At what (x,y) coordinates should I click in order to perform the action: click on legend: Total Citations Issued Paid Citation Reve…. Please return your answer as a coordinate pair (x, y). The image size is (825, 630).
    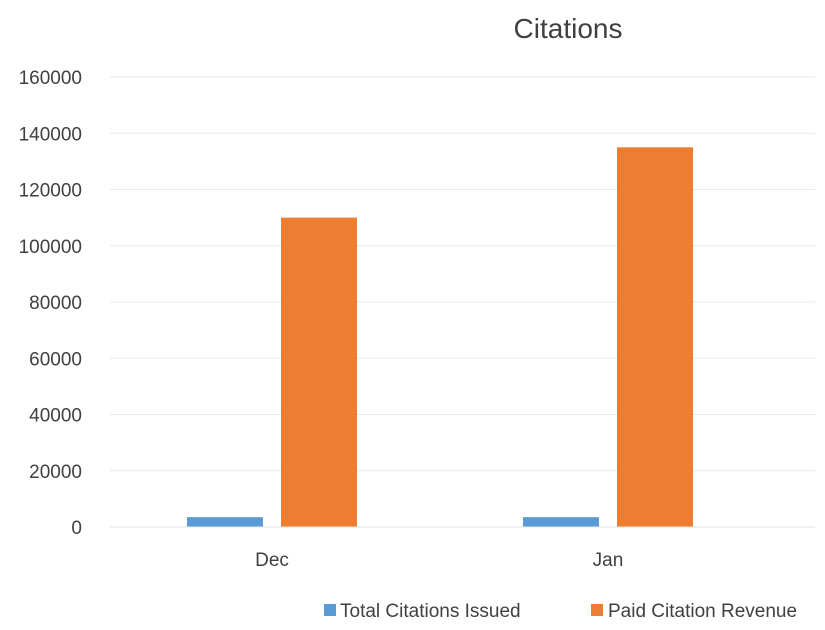
    Looking at the image, I should click on (560, 611).